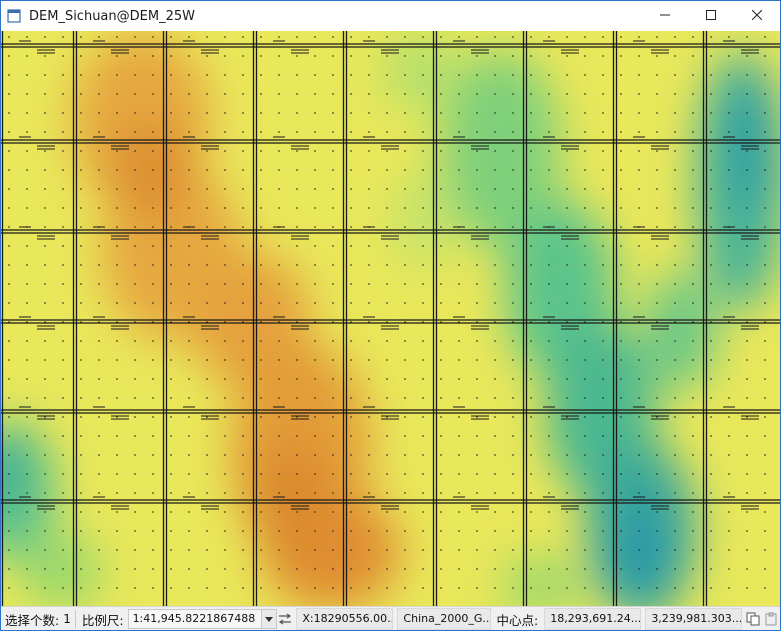 The image size is (781, 631). What do you see at coordinates (194, 619) in the screenshot?
I see `scale-input: 1:41,945.8221867488` at bounding box center [194, 619].